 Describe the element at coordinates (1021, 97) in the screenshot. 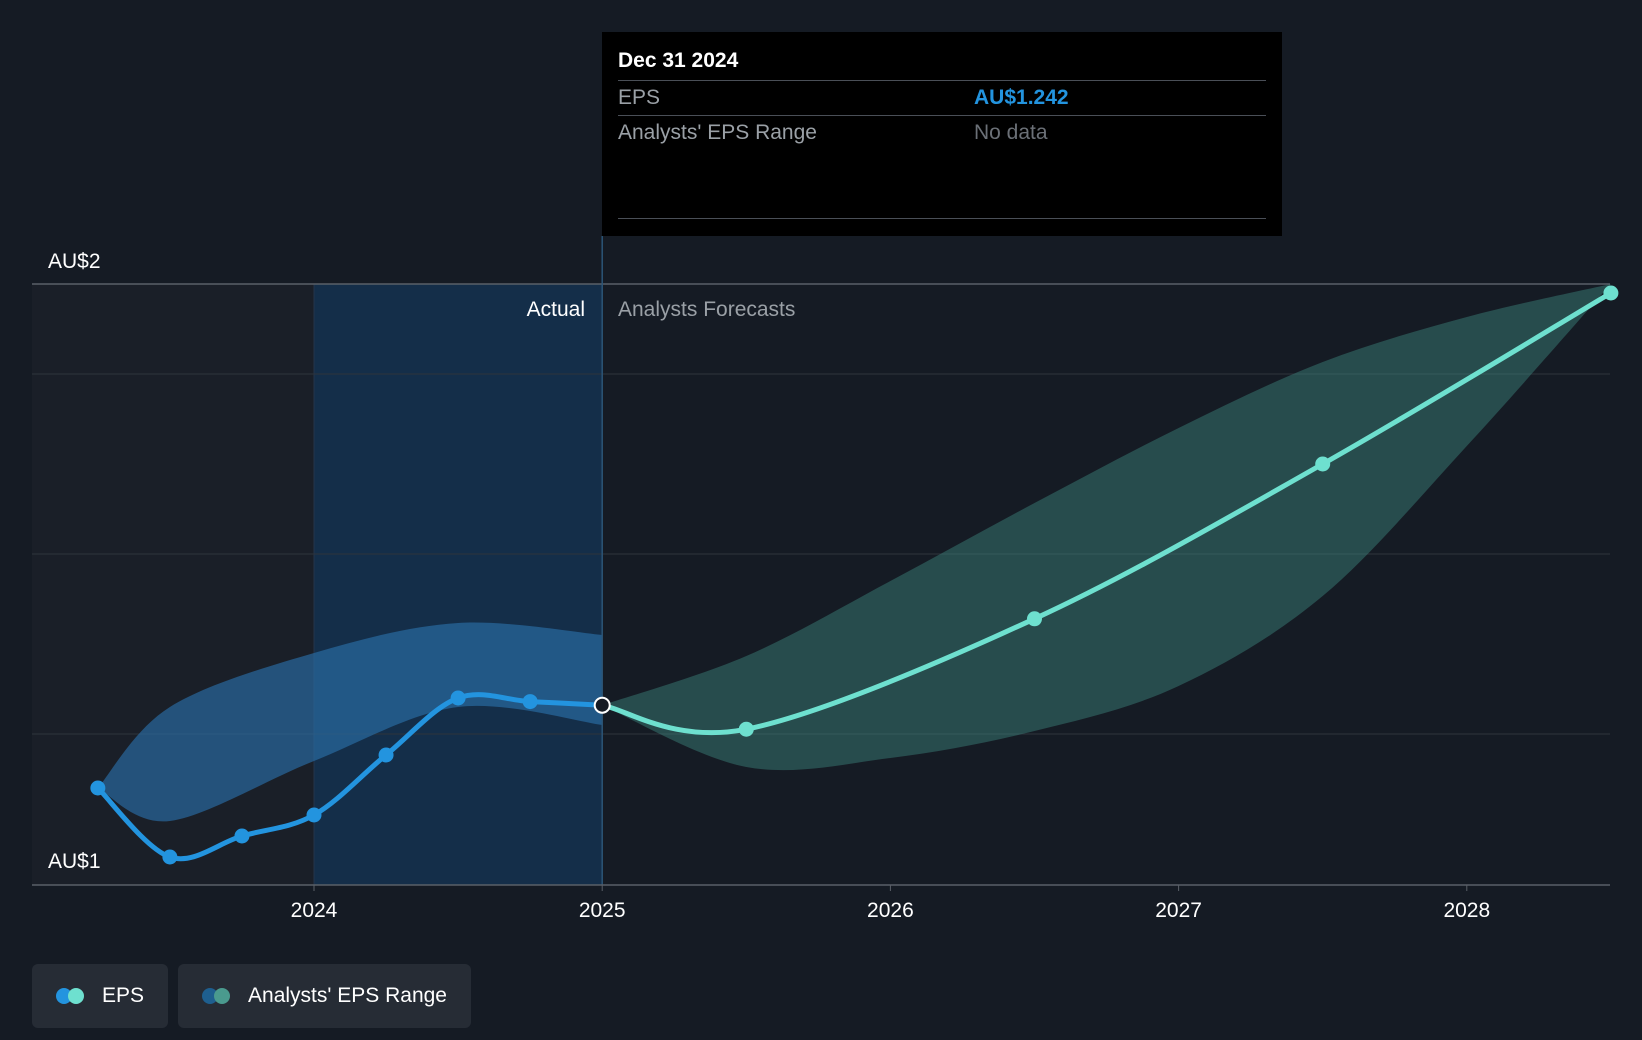

I see `tooltip-eps-value: AU$1.242` at that location.